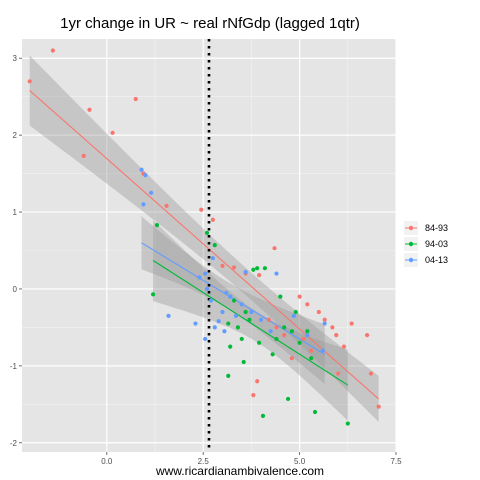 The image size is (480, 480). What do you see at coordinates (15, 212) in the screenshot?
I see `y-tick-label: 1` at bounding box center [15, 212].